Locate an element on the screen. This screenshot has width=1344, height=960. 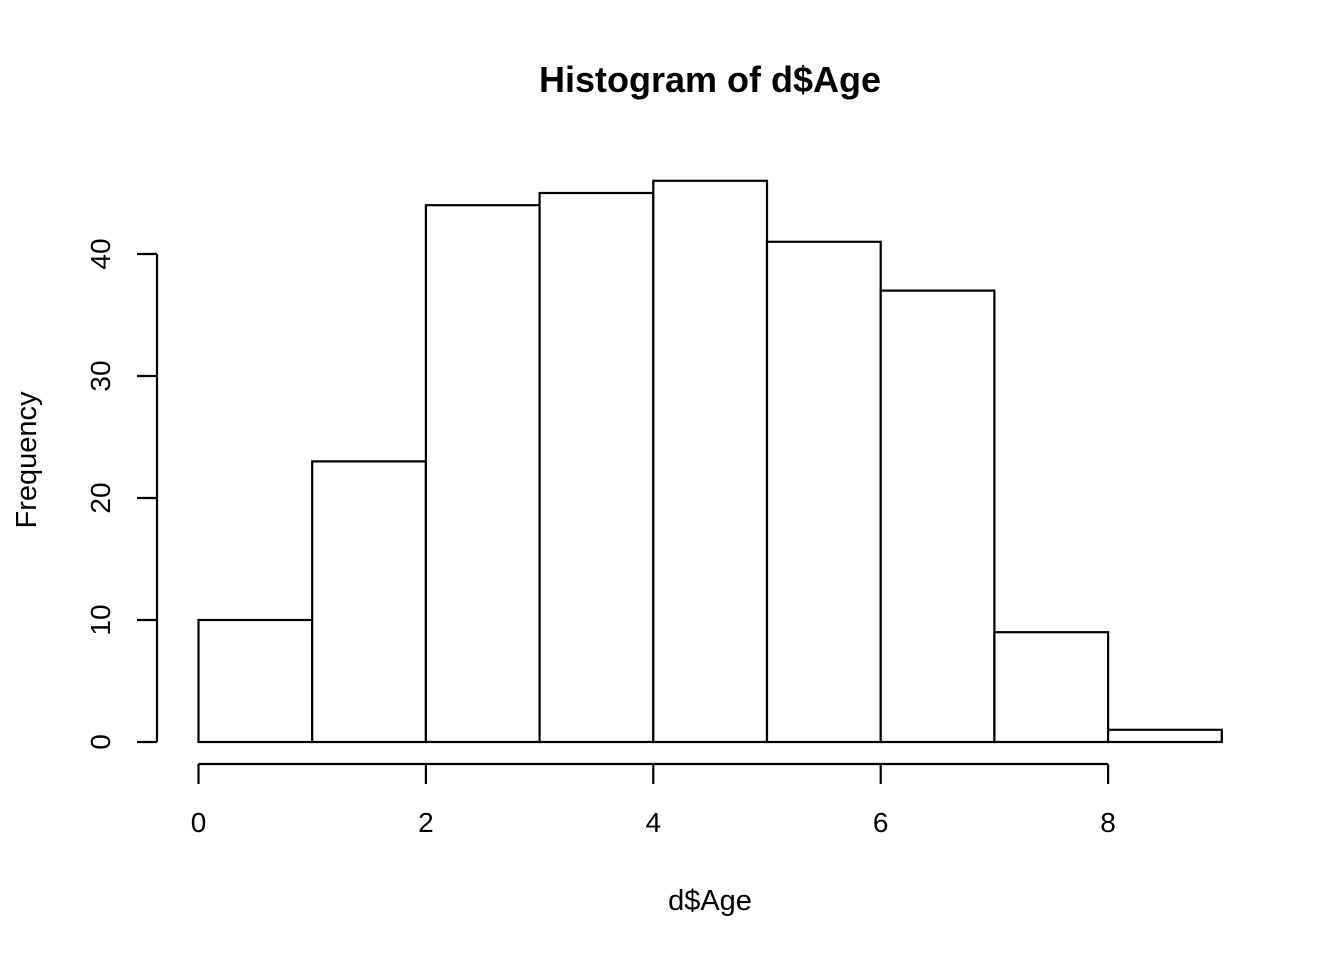
x-tick-label: 2 is located at coordinates (426, 822).